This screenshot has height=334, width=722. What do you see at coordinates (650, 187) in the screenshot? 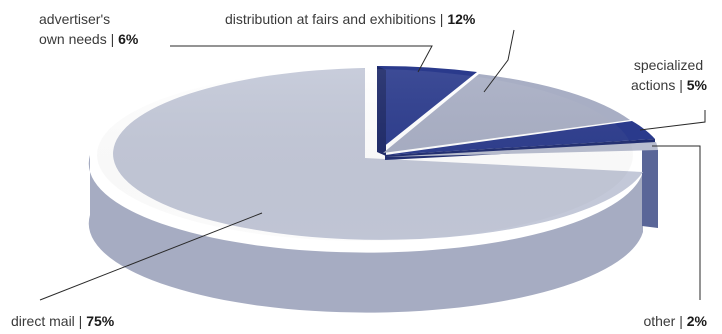
I see `slice-side-other` at bounding box center [650, 187].